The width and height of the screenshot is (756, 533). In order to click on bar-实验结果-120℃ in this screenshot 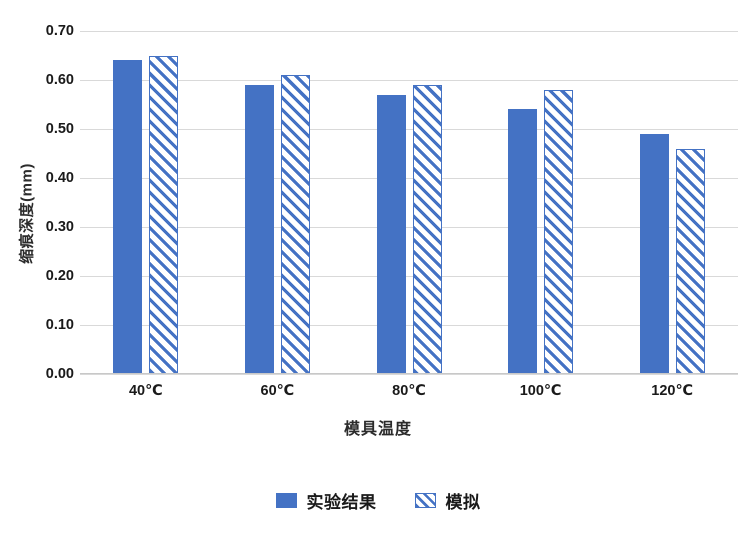, I will do `click(654, 253)`.